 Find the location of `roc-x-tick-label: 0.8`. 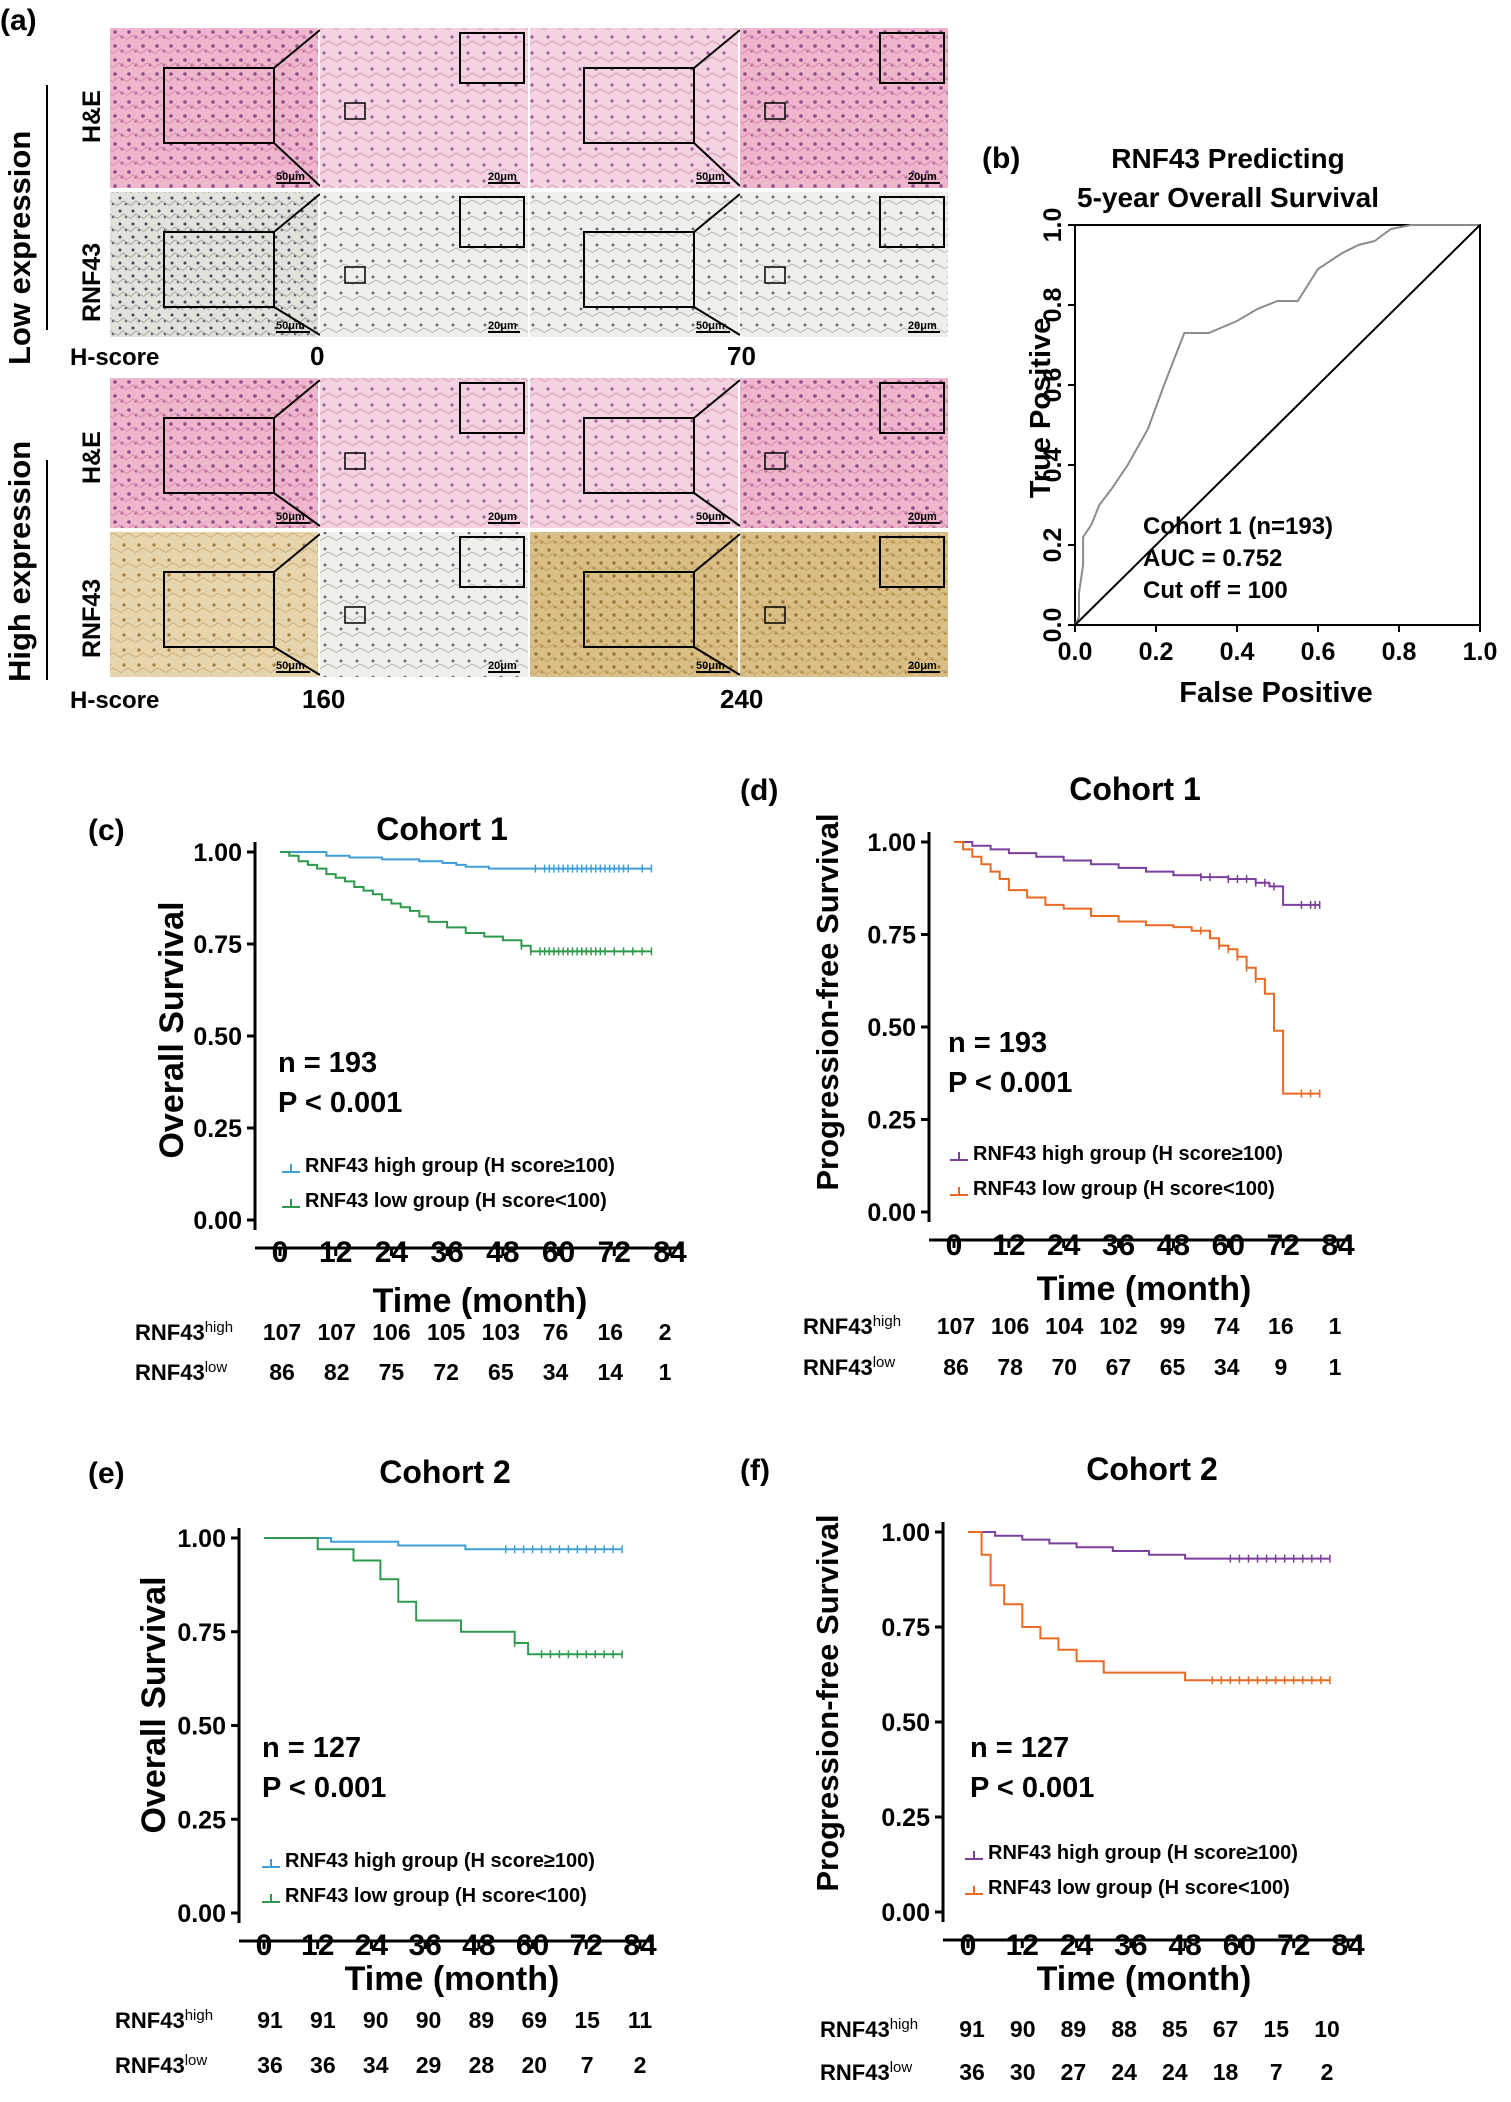

roc-x-tick-label: 0.8 is located at coordinates (1399, 652).